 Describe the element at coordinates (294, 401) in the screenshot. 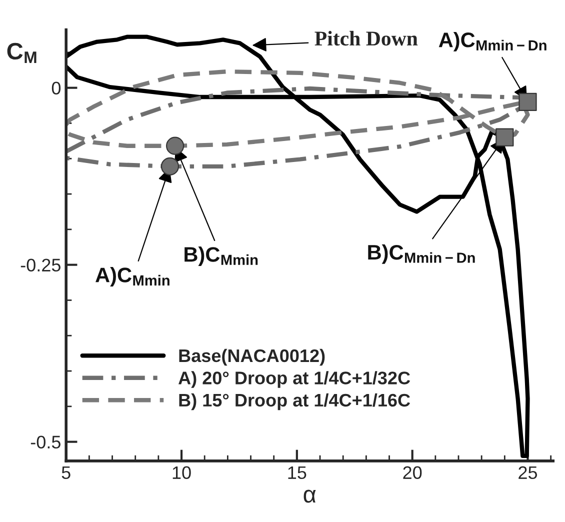

I see `legend-label: B) 15° Droop at 1/4C+1/16C` at that location.